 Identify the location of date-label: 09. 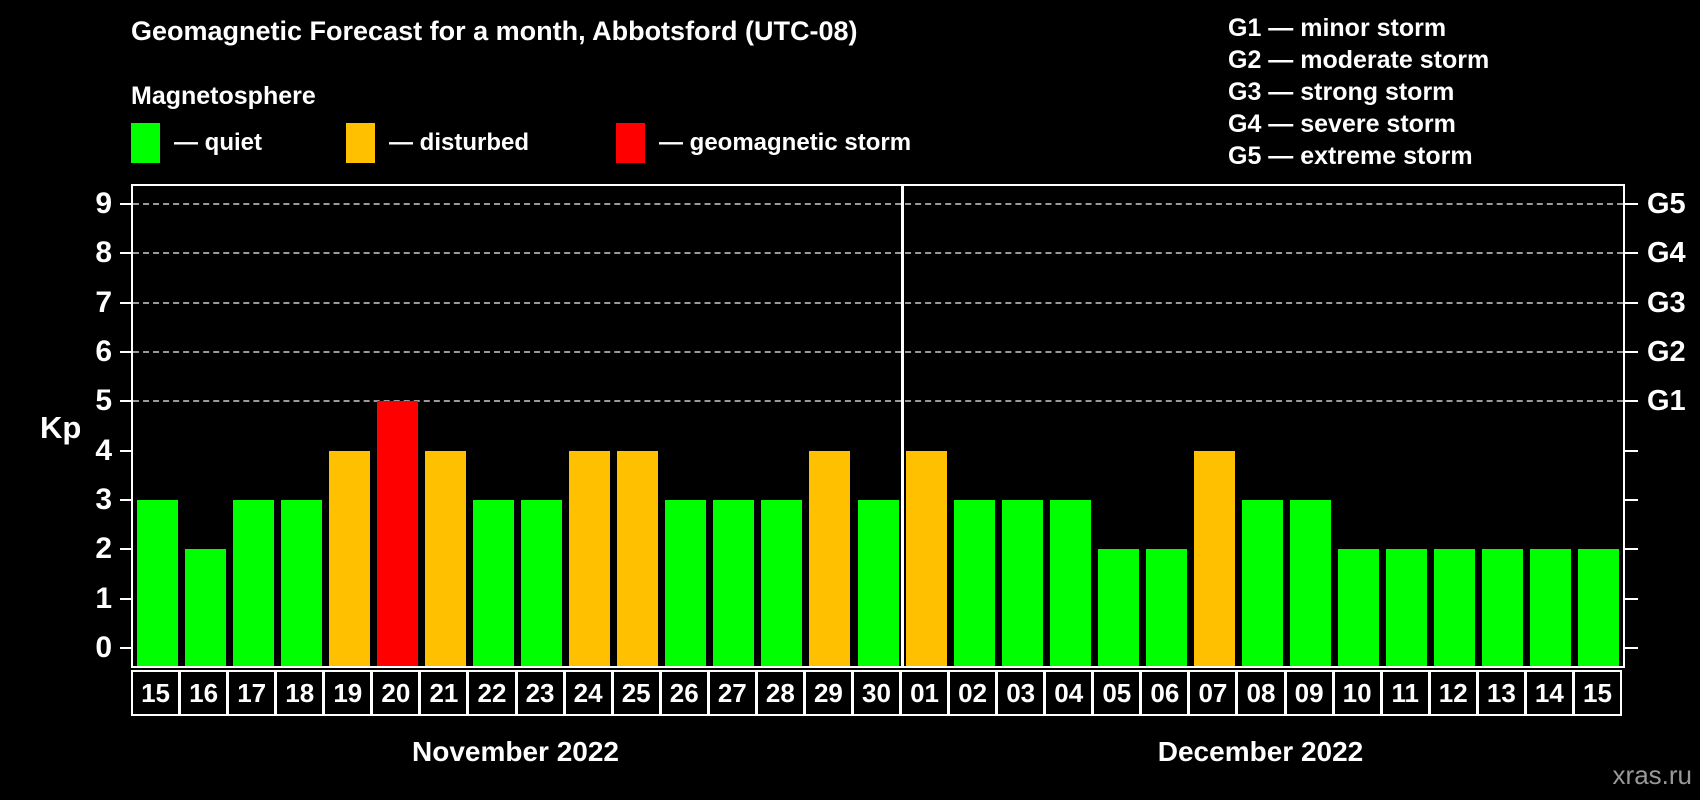
(1309, 693).